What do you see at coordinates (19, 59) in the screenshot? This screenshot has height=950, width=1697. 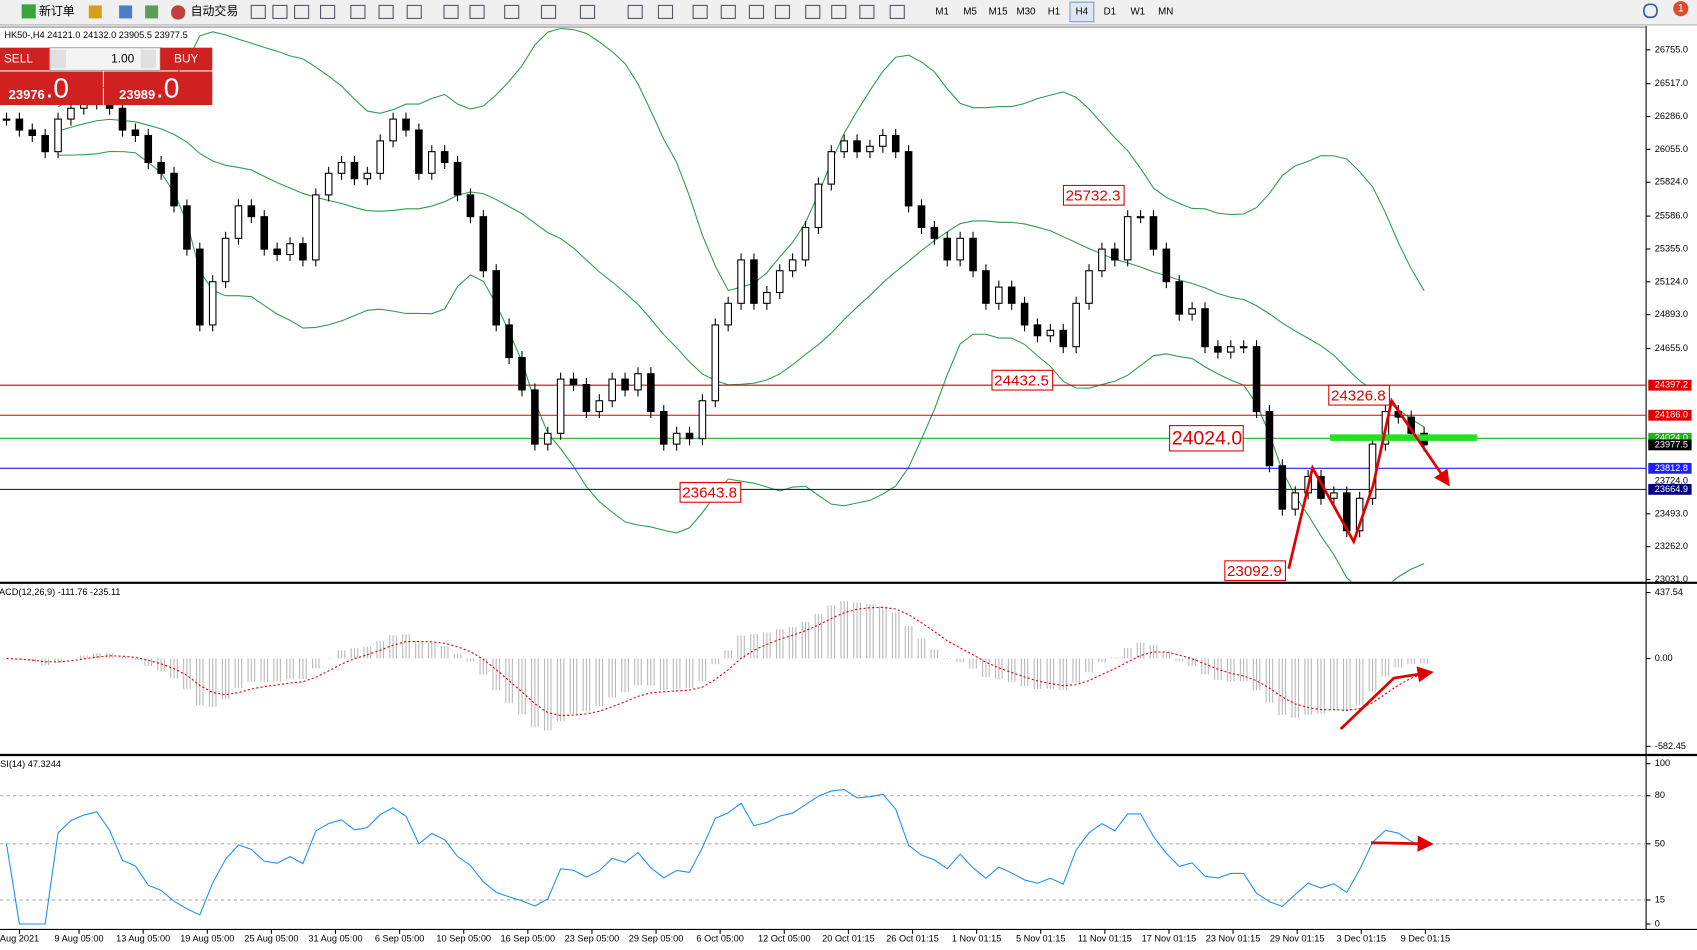 I see `sell-label: SELL` at bounding box center [19, 59].